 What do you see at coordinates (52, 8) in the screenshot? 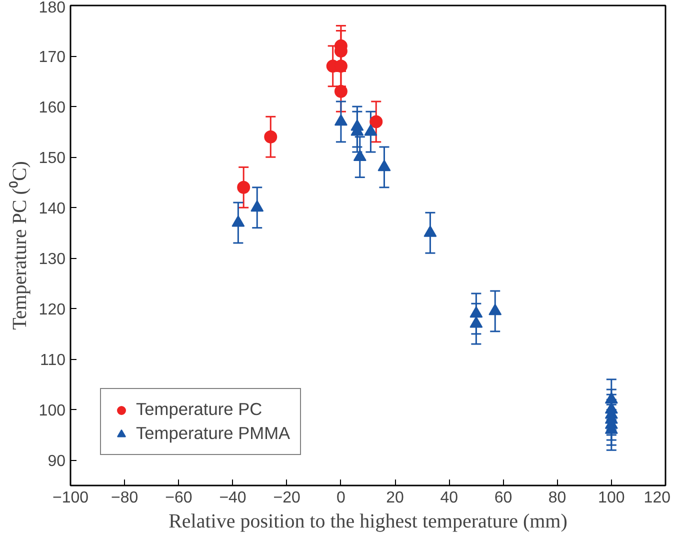
I see `y-tick-label: 180` at bounding box center [52, 8].